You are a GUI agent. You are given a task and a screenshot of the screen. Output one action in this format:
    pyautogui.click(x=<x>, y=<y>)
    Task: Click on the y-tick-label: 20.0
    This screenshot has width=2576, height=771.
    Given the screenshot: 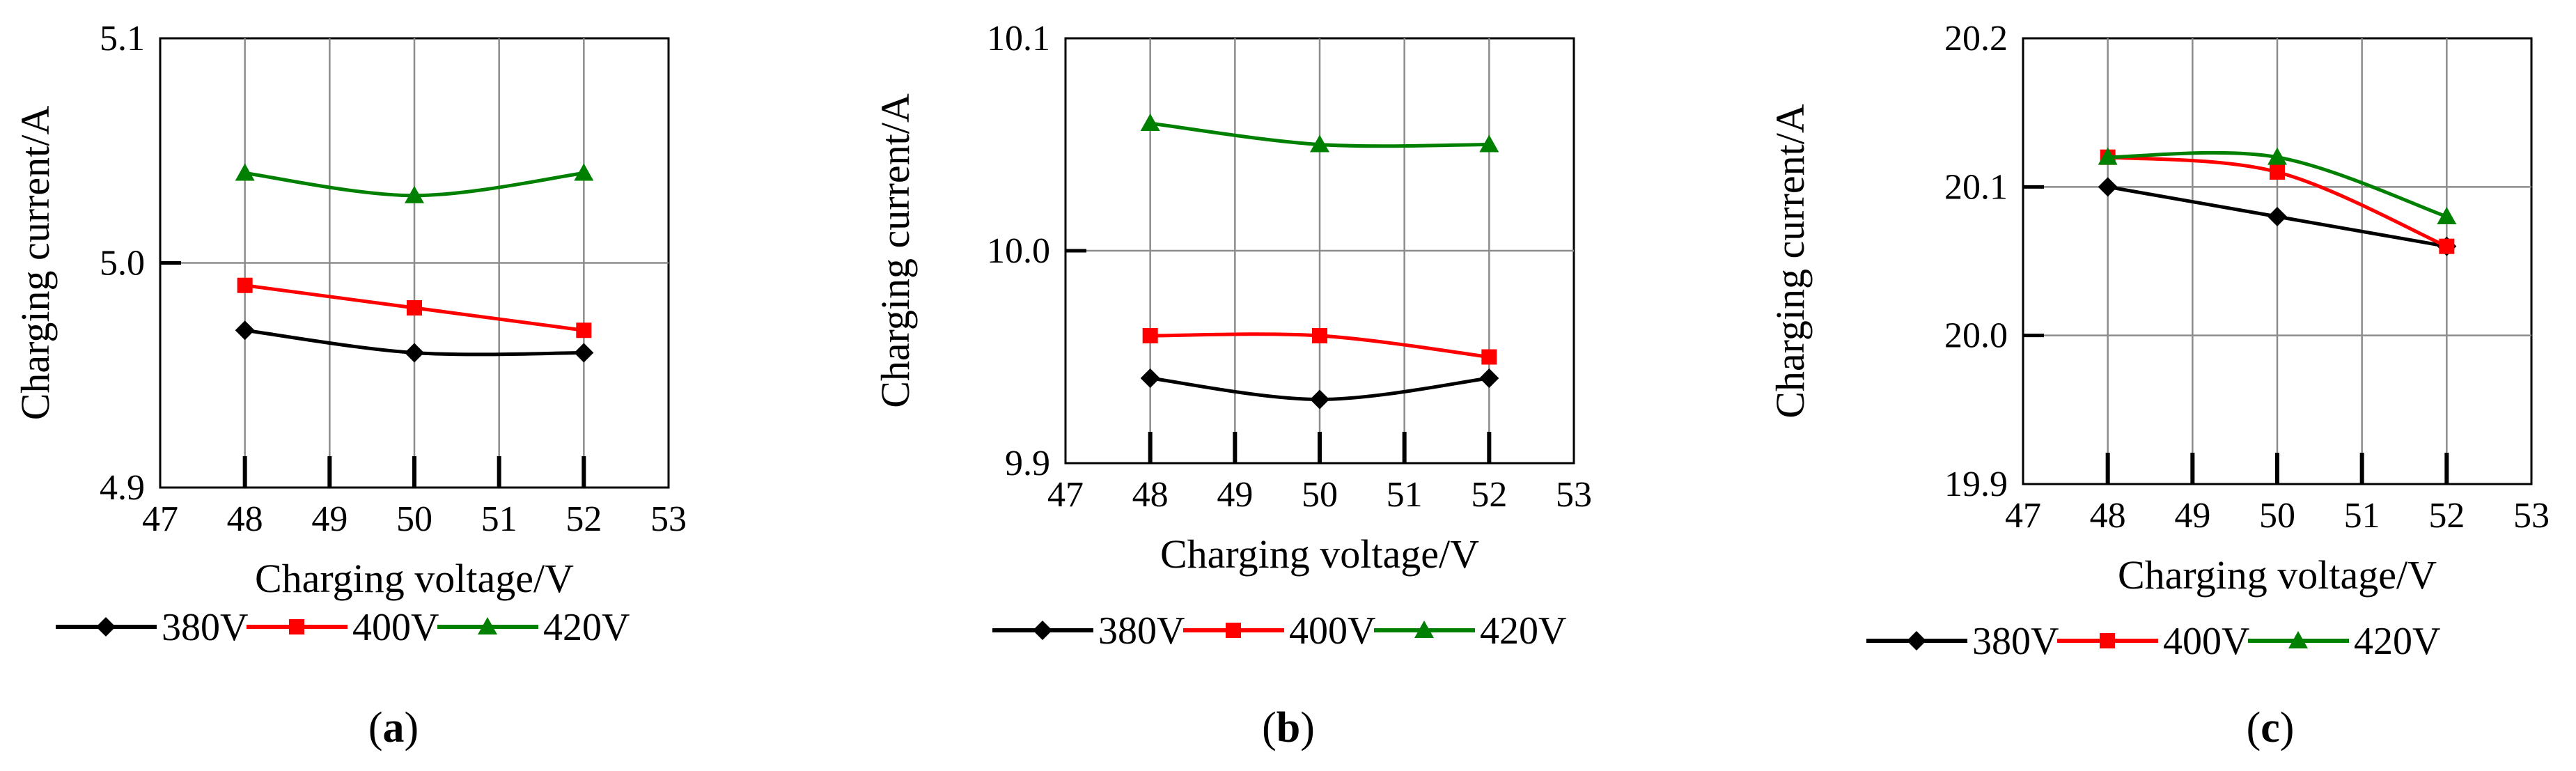 What is the action you would take?
    pyautogui.click(x=1976, y=336)
    